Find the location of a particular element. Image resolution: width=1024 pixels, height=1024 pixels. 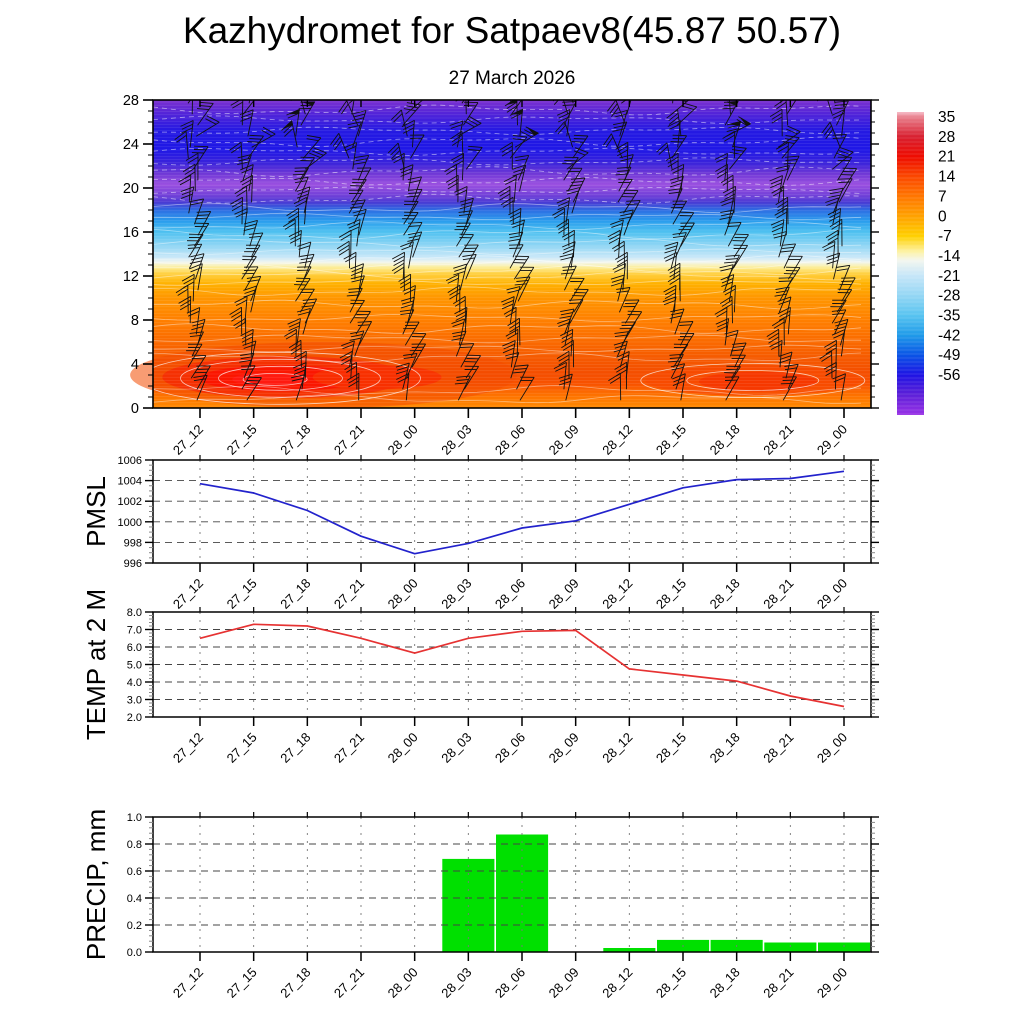

colorbar-gradient is located at coordinates (910, 263).